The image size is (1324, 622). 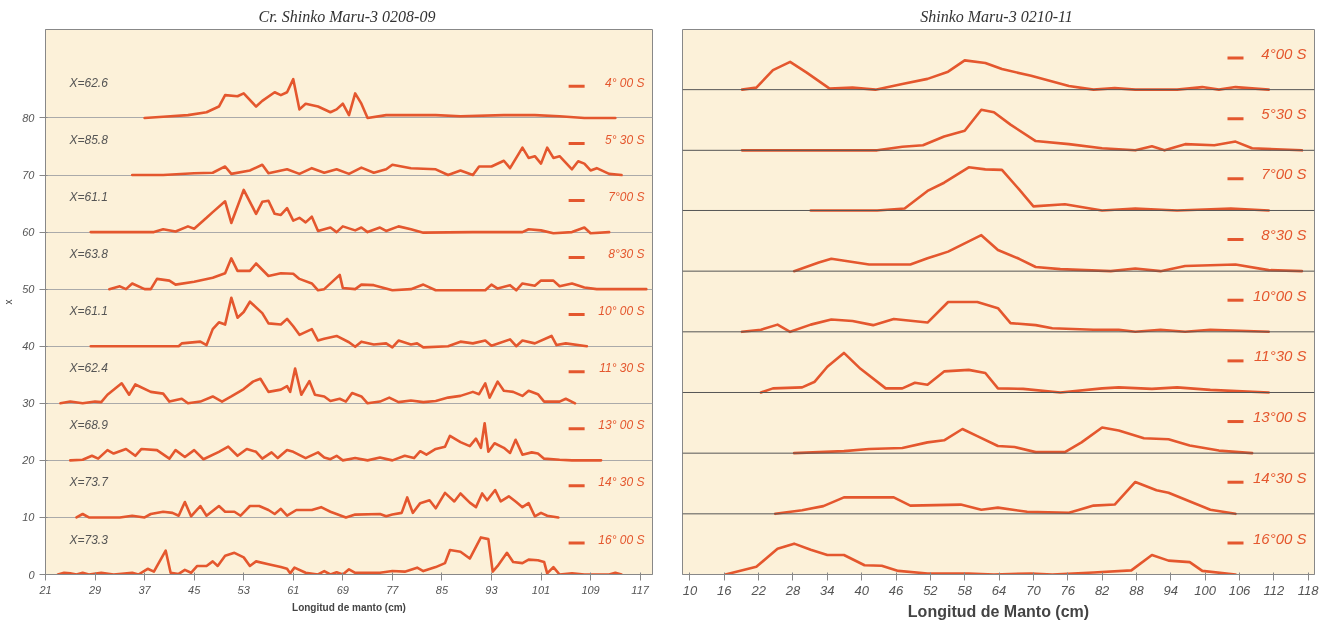 What do you see at coordinates (29, 175) in the screenshot?
I see `y-tick-label: 70` at bounding box center [29, 175].